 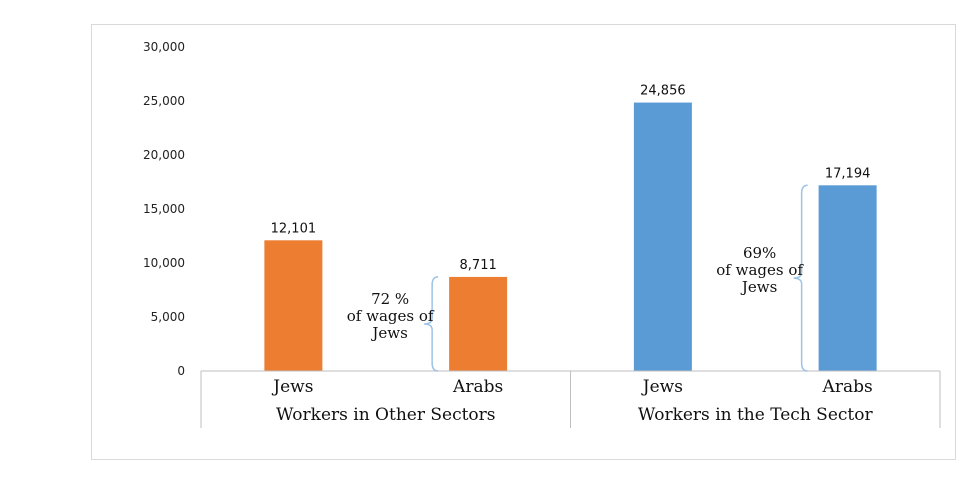 I want to click on y-tick-label: 5,000, so click(x=168, y=317).